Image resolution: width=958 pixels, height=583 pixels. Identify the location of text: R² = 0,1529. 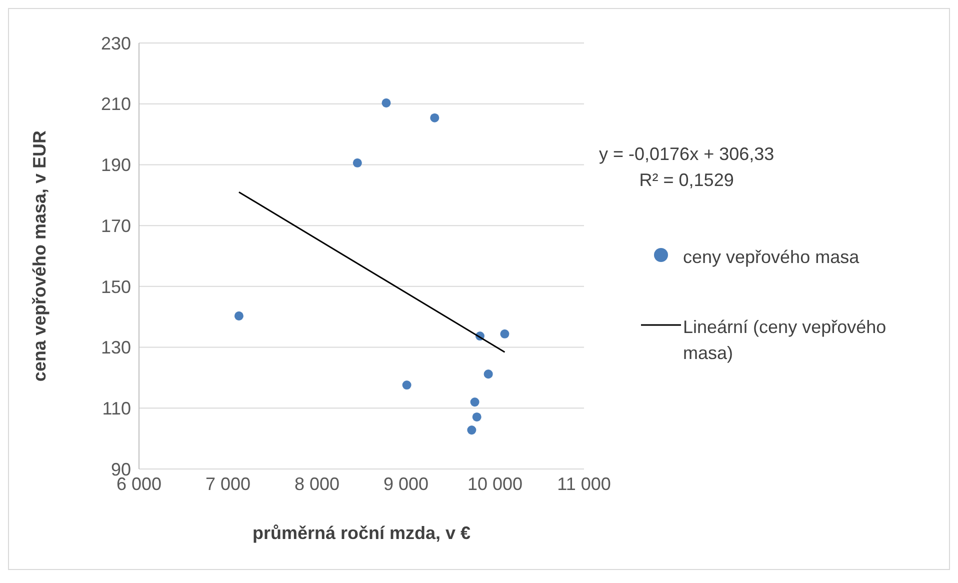
(686, 180).